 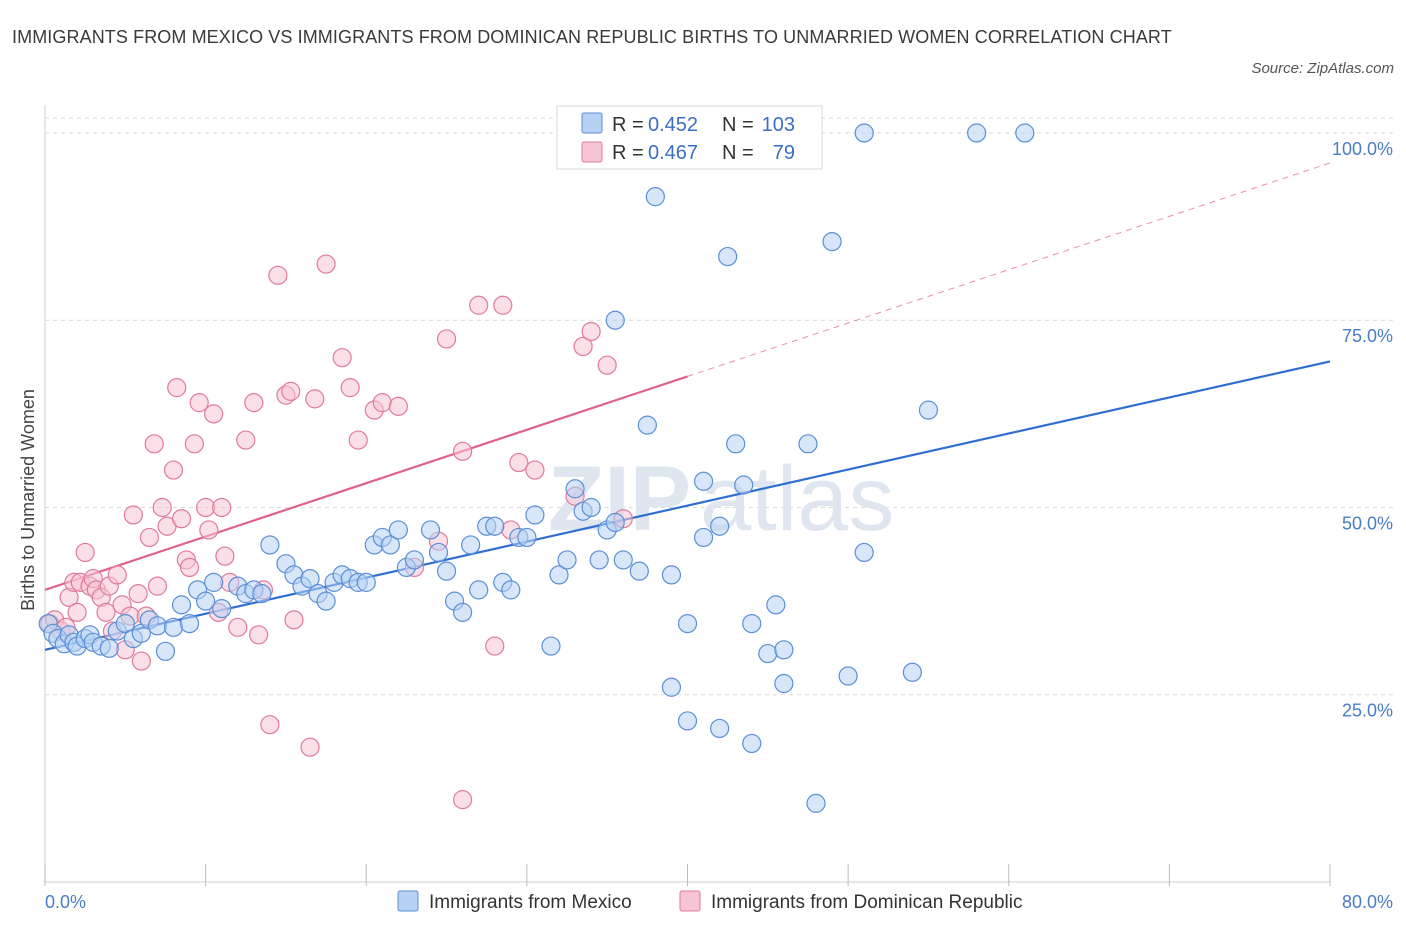 I want to click on x-tick-label-max: 80.0%, so click(x=1367, y=902).